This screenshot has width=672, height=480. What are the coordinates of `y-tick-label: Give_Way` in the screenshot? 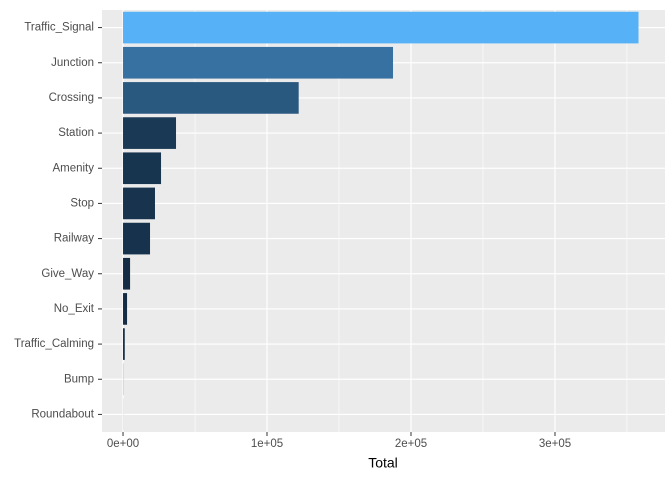 It's located at (67, 274).